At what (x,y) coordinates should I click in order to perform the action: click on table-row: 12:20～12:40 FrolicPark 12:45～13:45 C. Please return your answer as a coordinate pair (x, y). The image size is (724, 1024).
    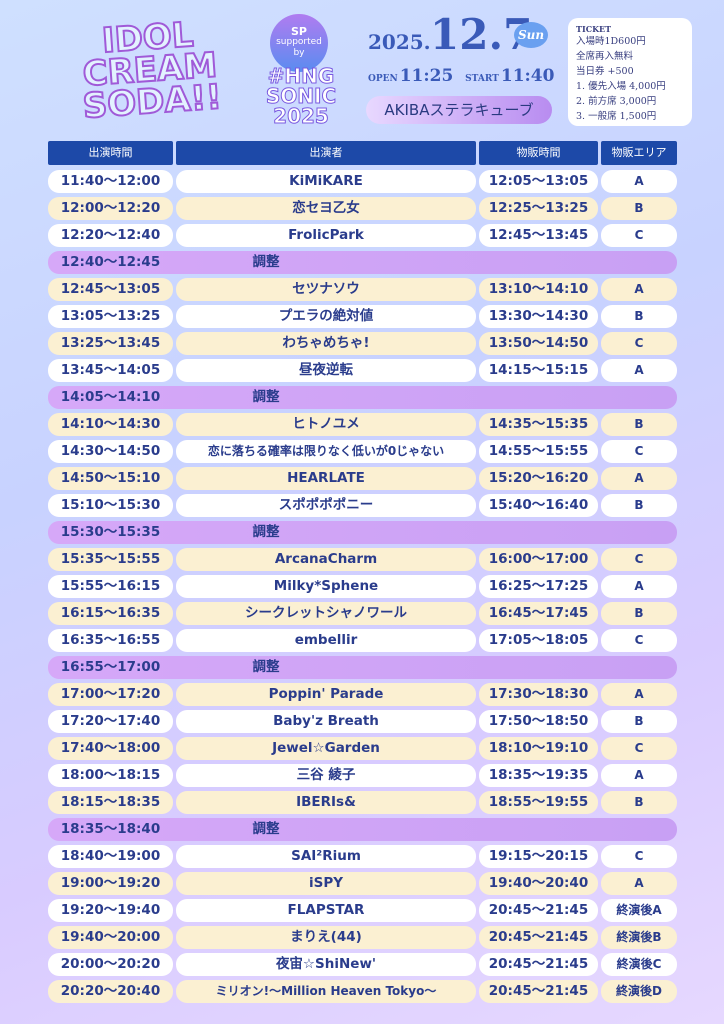
    Looking at the image, I should click on (362, 235).